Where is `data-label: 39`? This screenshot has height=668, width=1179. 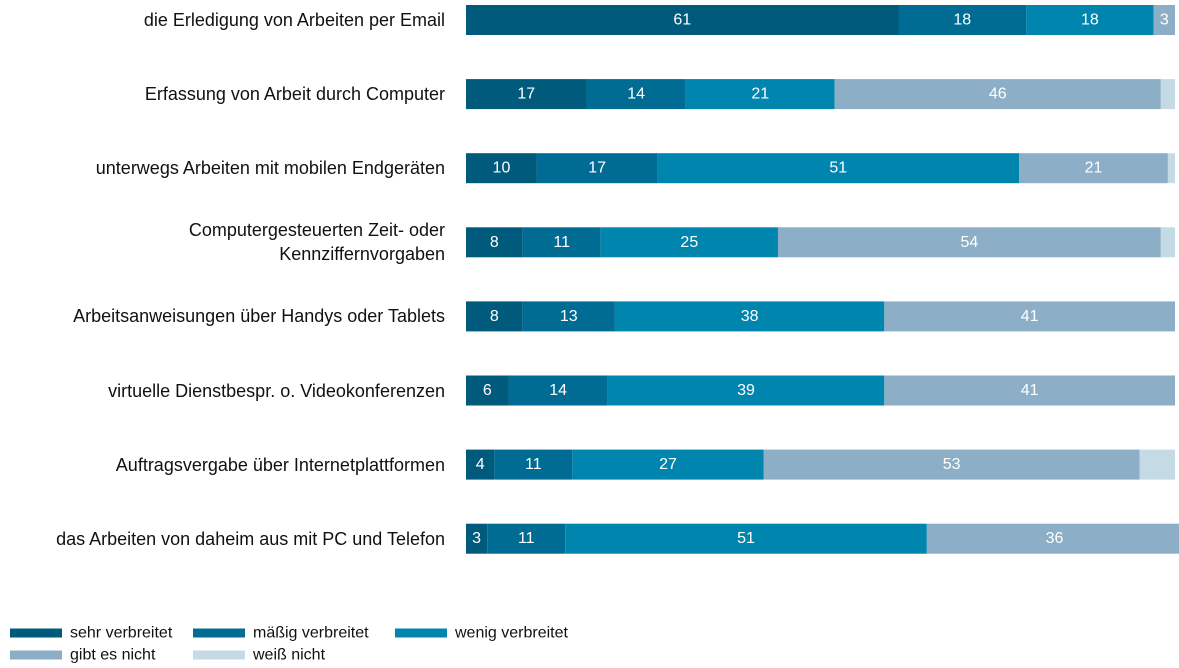 data-label: 39 is located at coordinates (746, 390).